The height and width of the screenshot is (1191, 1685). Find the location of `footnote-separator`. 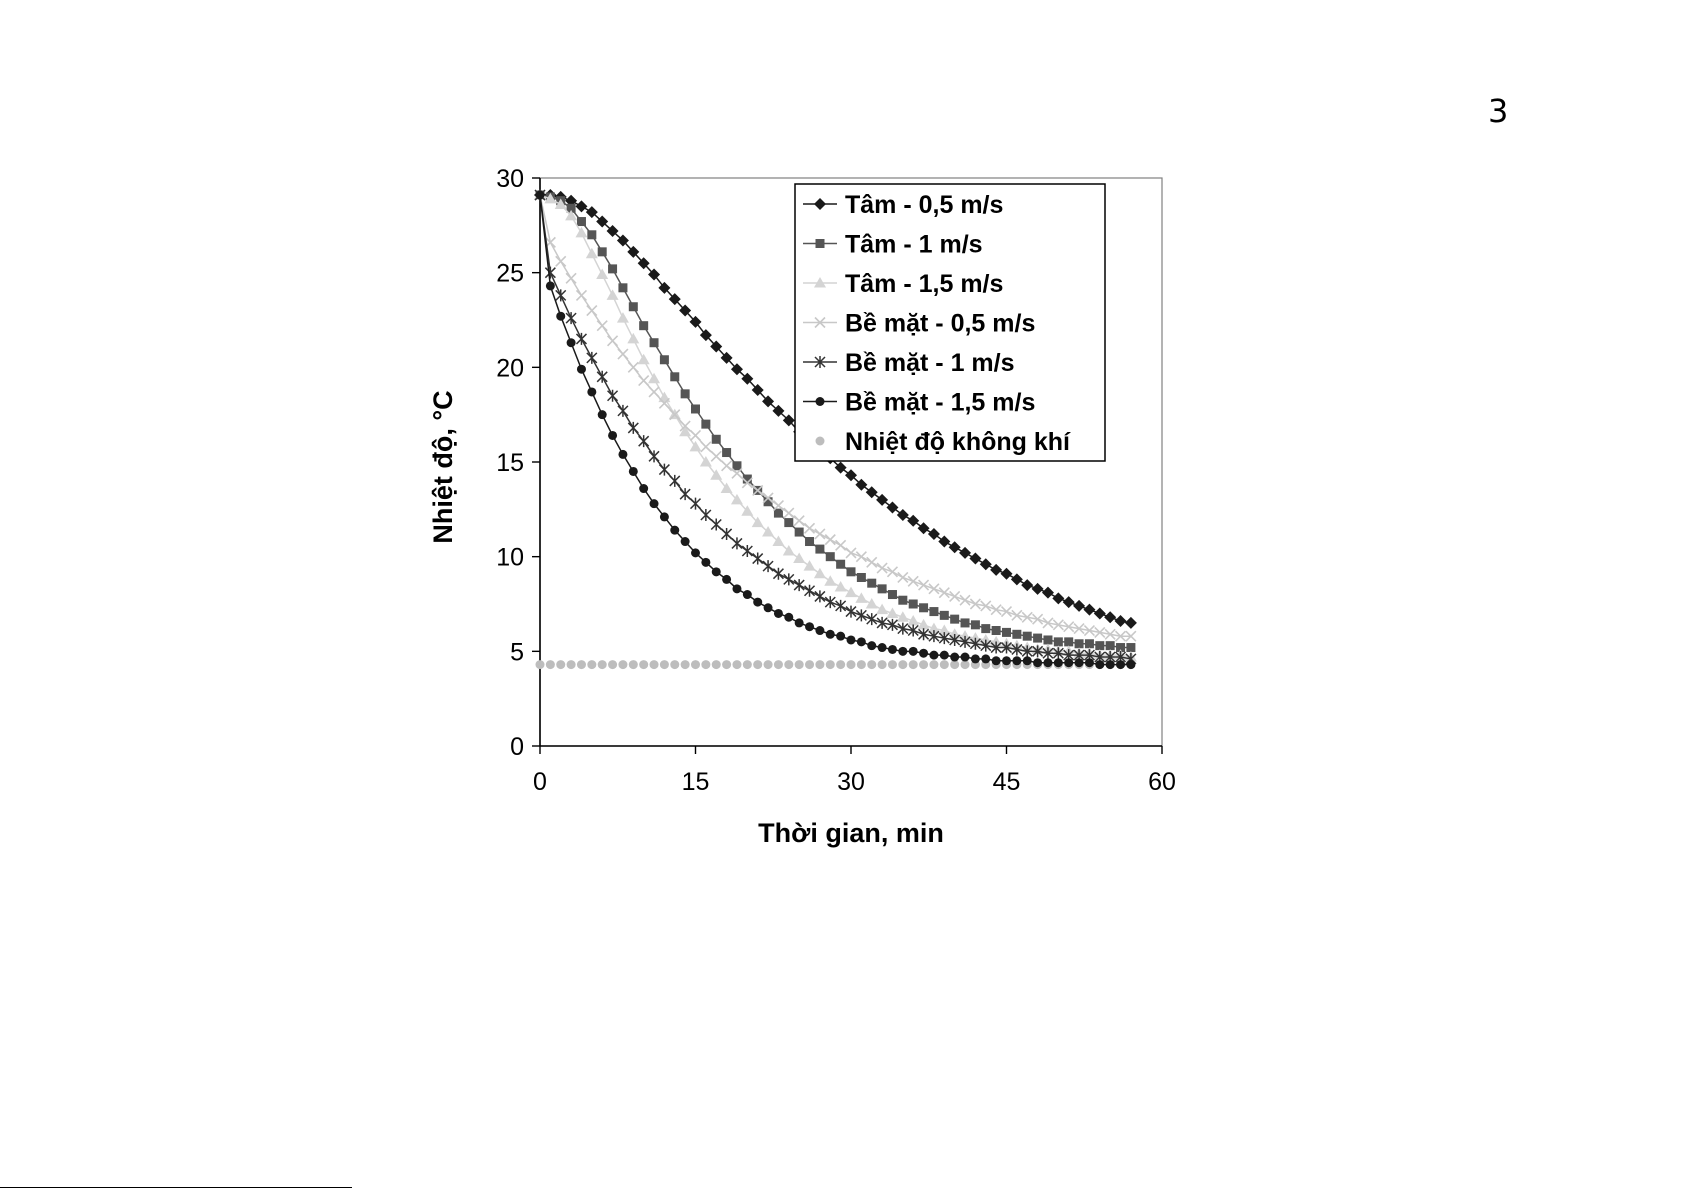

footnote-separator is located at coordinates (176, 1187).